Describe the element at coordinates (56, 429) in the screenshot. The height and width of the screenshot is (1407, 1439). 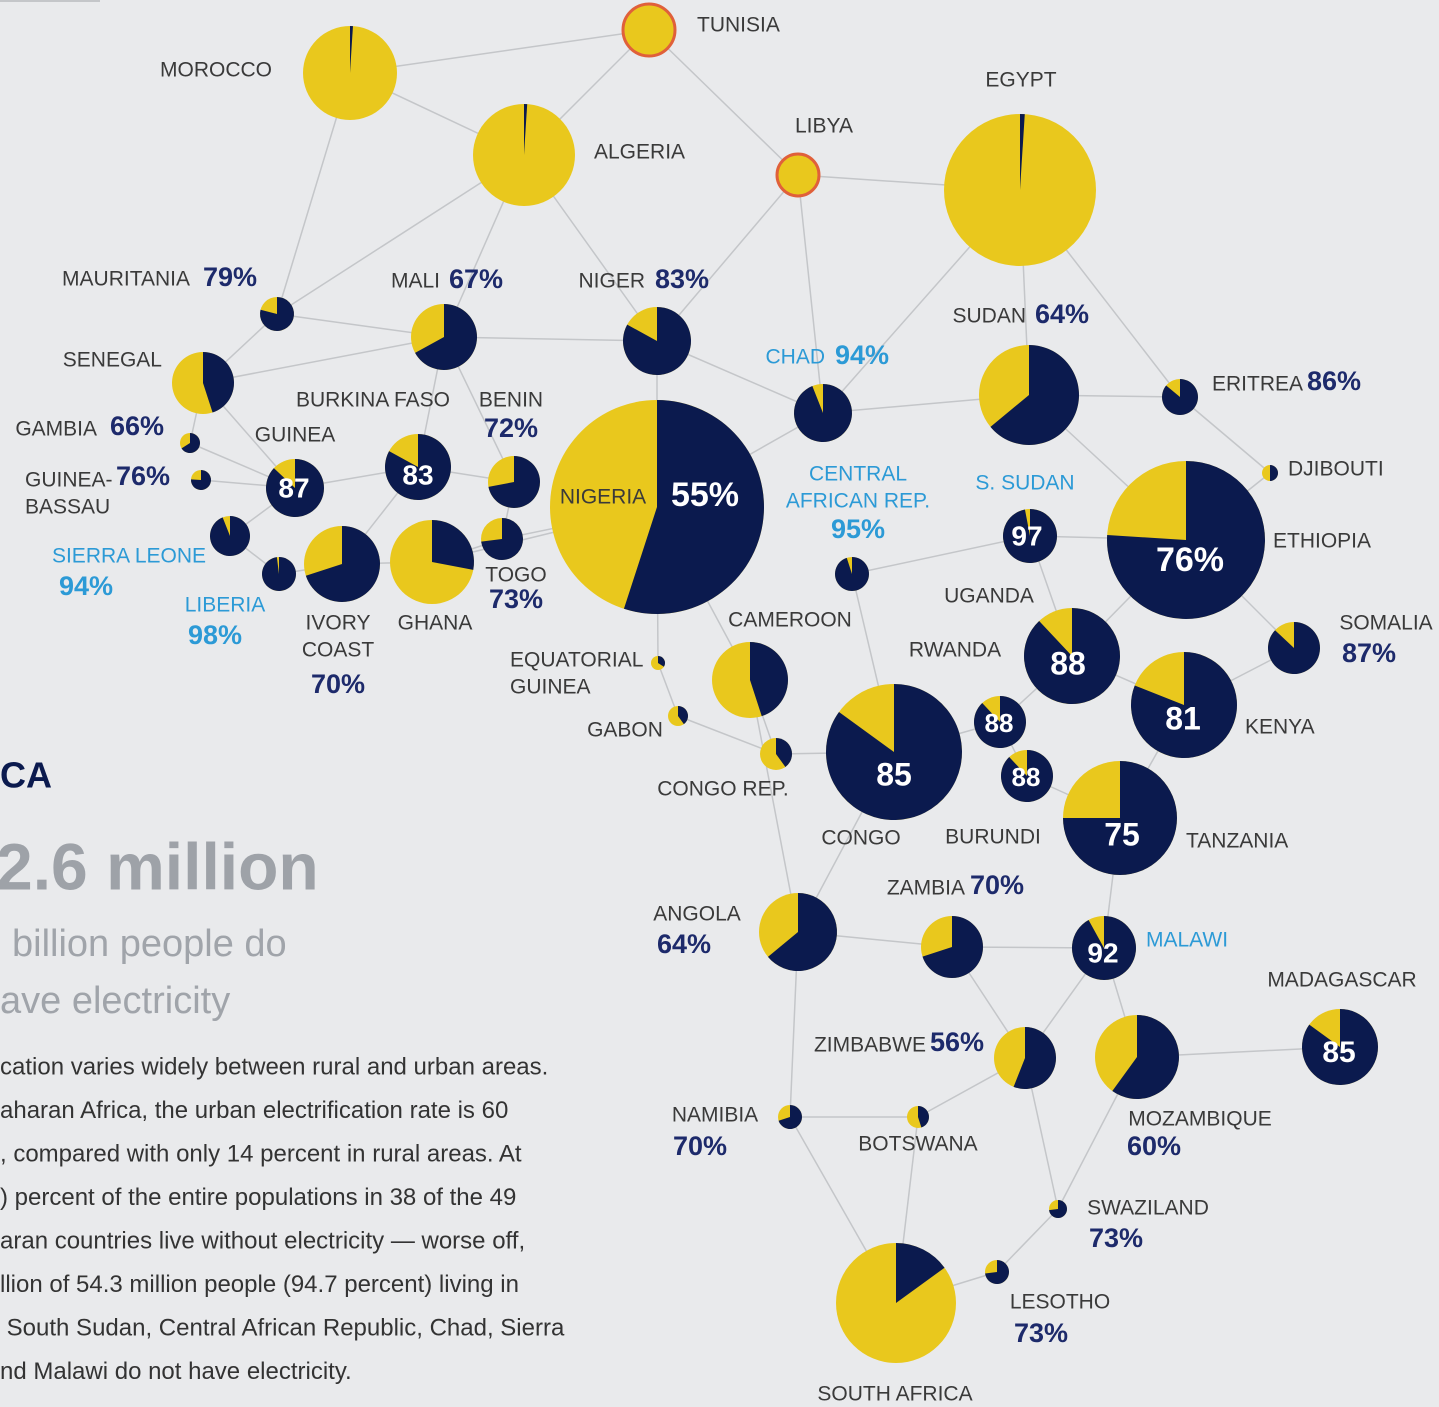
I see `country-name: GAMBIA` at that location.